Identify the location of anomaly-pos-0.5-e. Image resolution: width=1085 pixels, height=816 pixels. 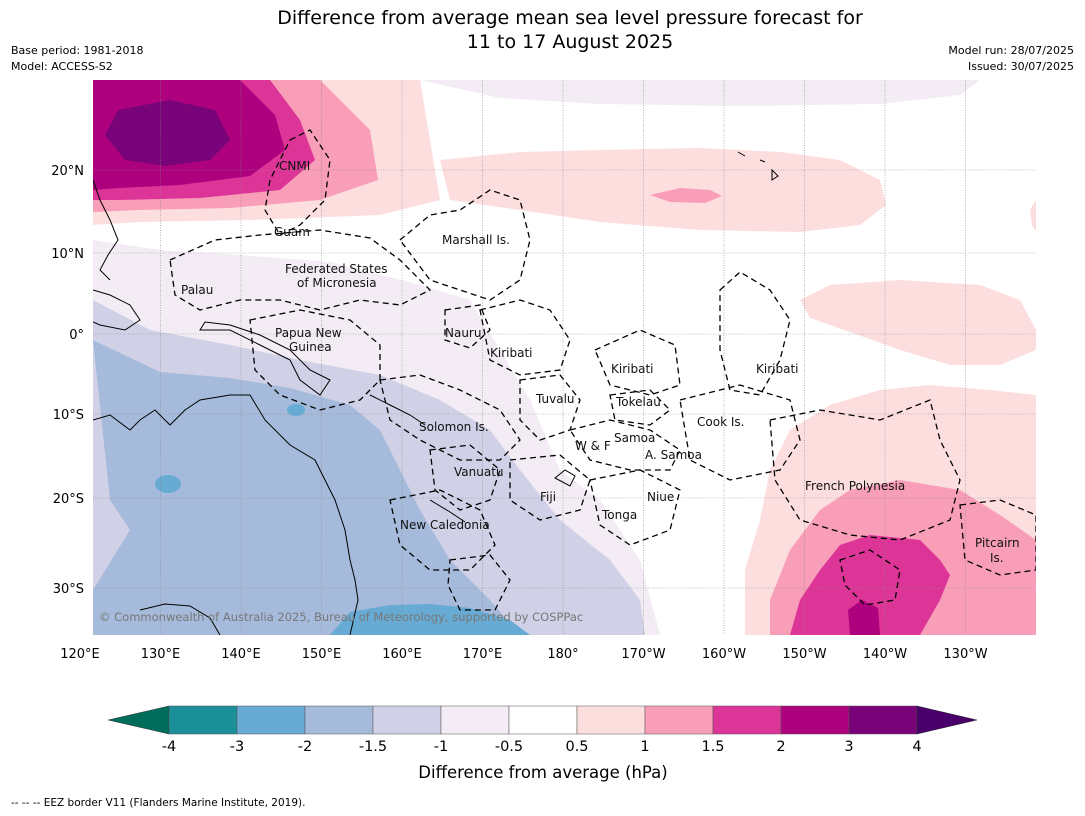
(918, 322).